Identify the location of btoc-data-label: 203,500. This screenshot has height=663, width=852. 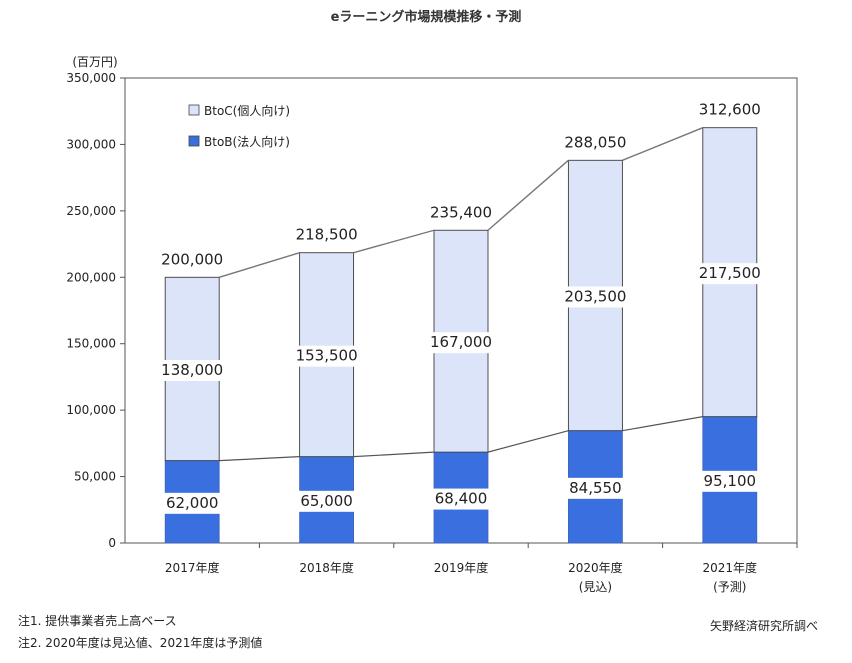
(595, 296).